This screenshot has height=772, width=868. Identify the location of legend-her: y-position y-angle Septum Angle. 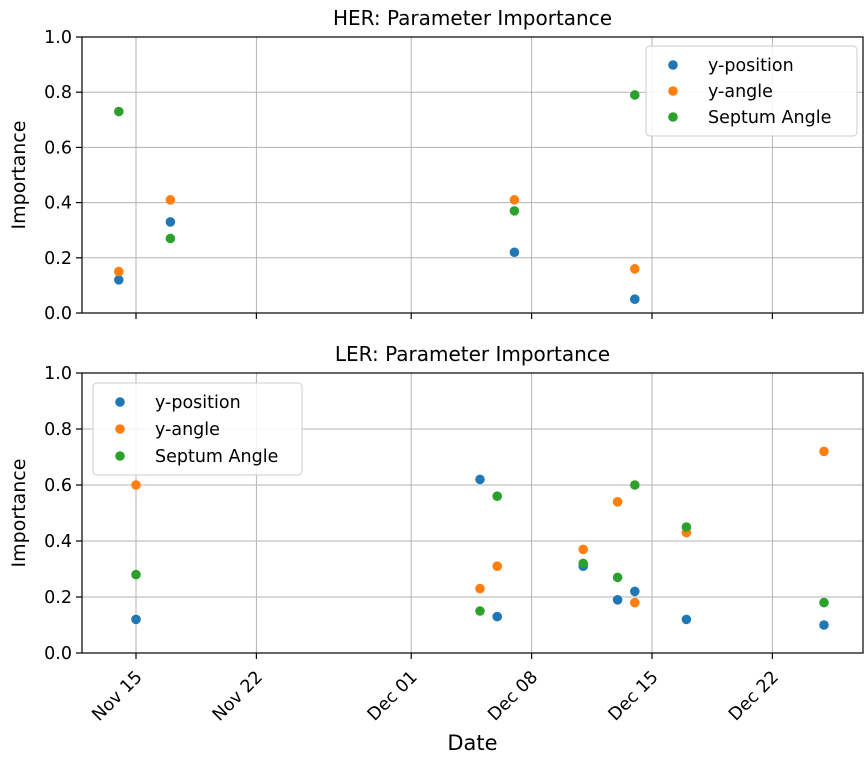
(751, 91).